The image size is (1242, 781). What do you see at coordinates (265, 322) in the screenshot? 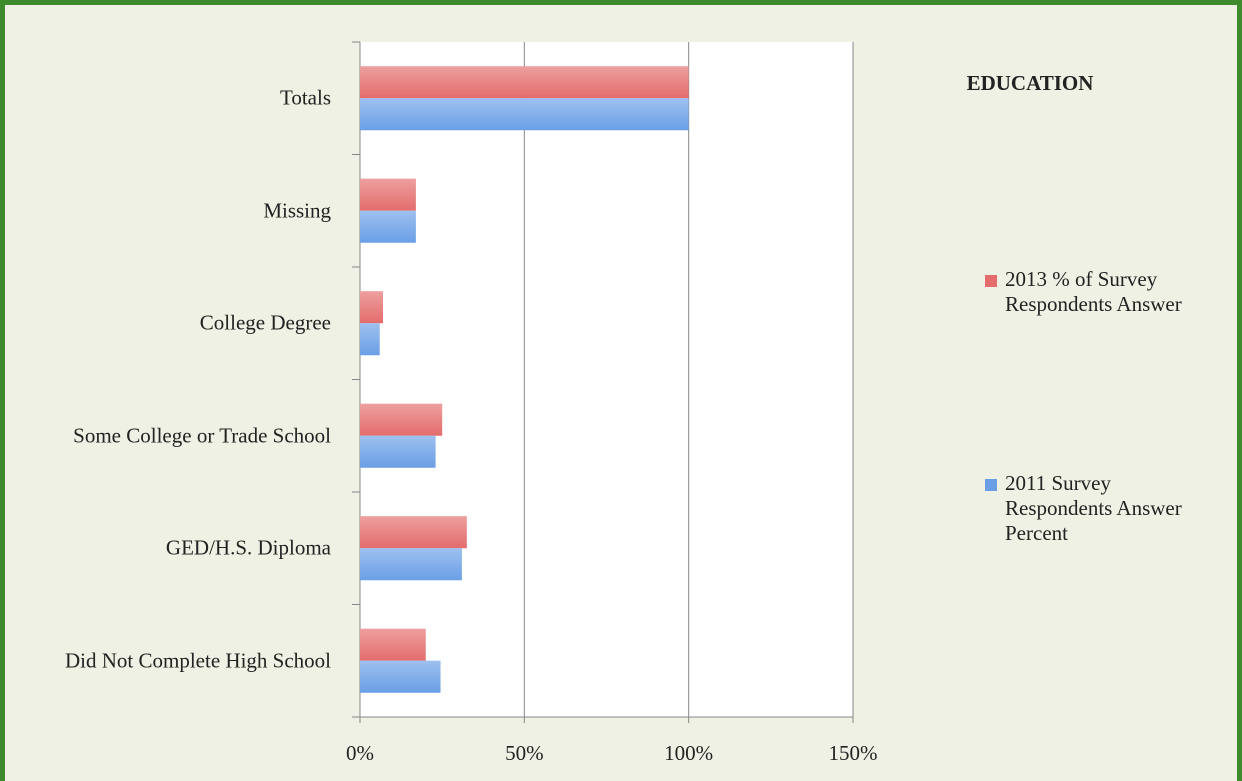
I see `y-tick-label: College Degree` at bounding box center [265, 322].